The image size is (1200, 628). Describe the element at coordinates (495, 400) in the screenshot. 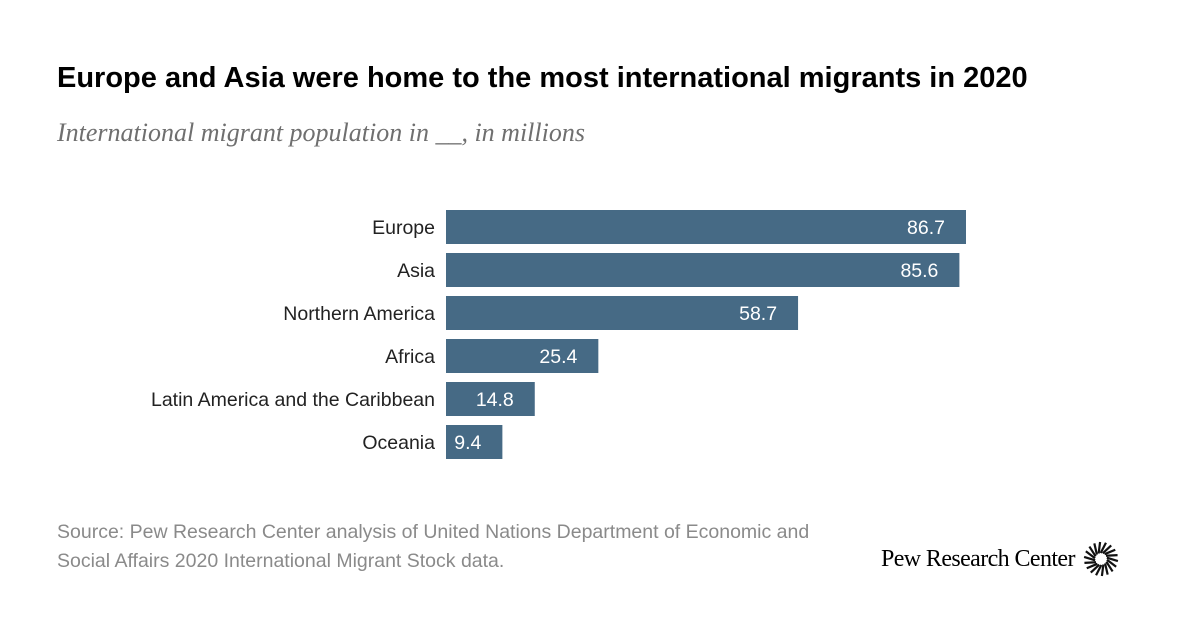

I see `bar-value-label: 14.8` at that location.